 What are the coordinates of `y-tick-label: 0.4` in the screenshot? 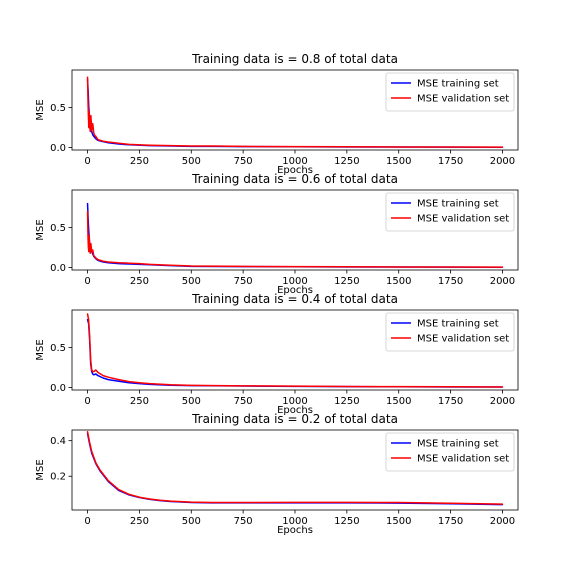 It's located at (58, 441).